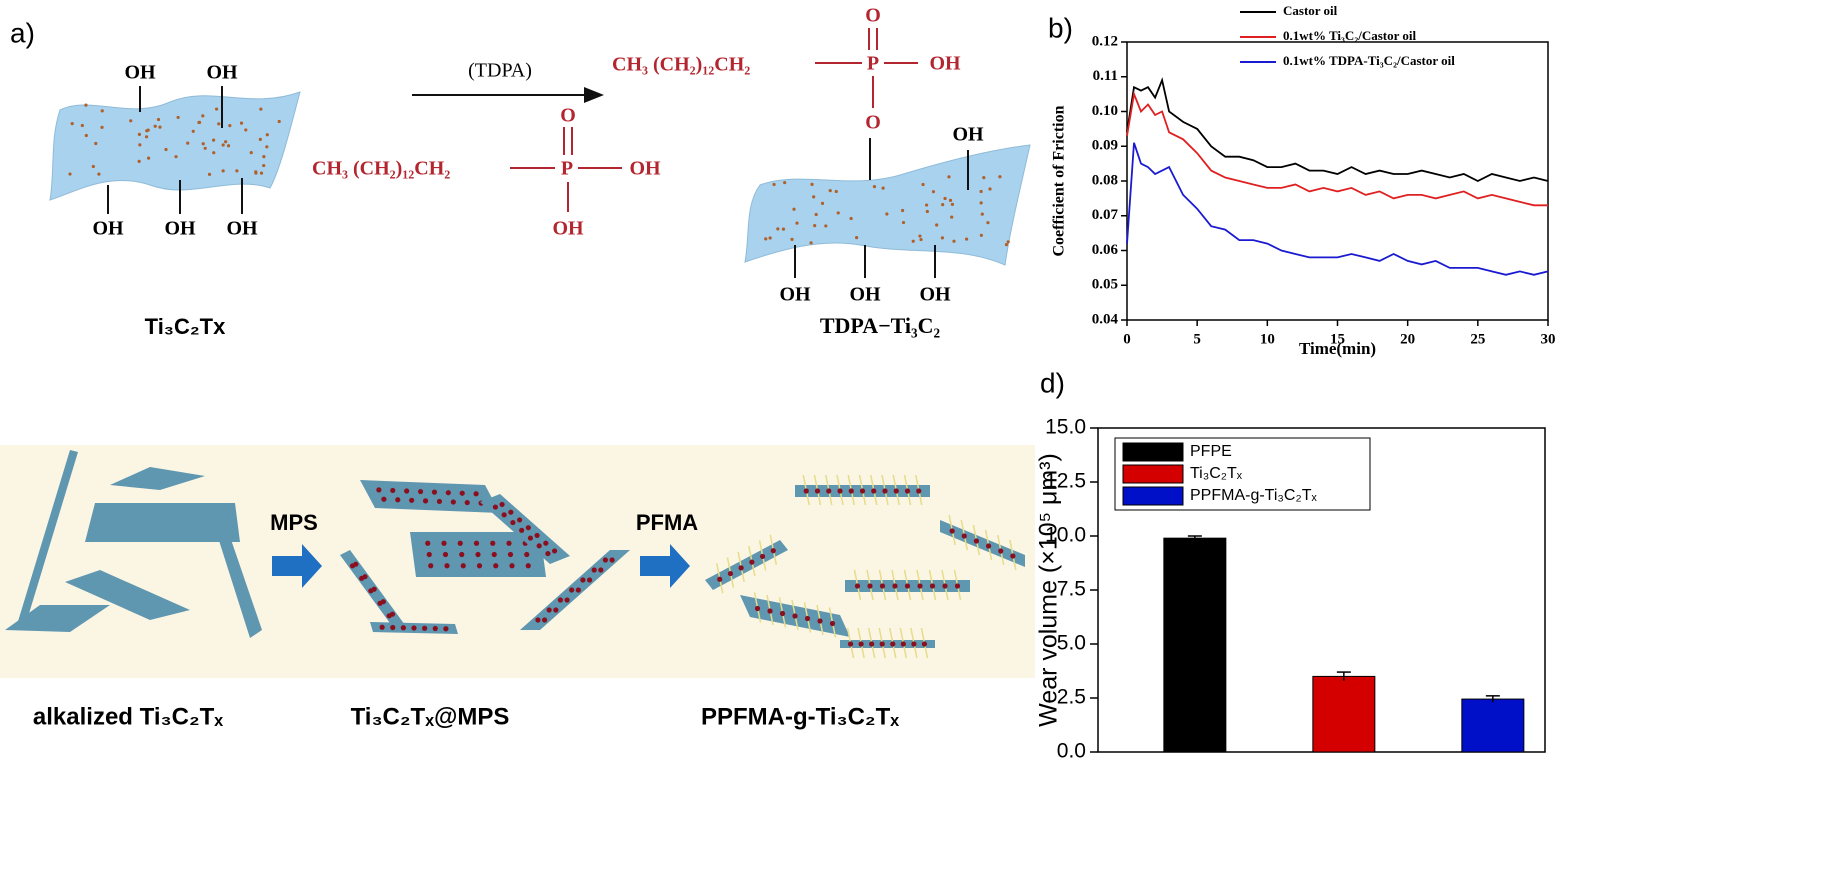 This screenshot has height=892, width=1834. I want to click on y-tick-label: 7.5, so click(1071, 589).